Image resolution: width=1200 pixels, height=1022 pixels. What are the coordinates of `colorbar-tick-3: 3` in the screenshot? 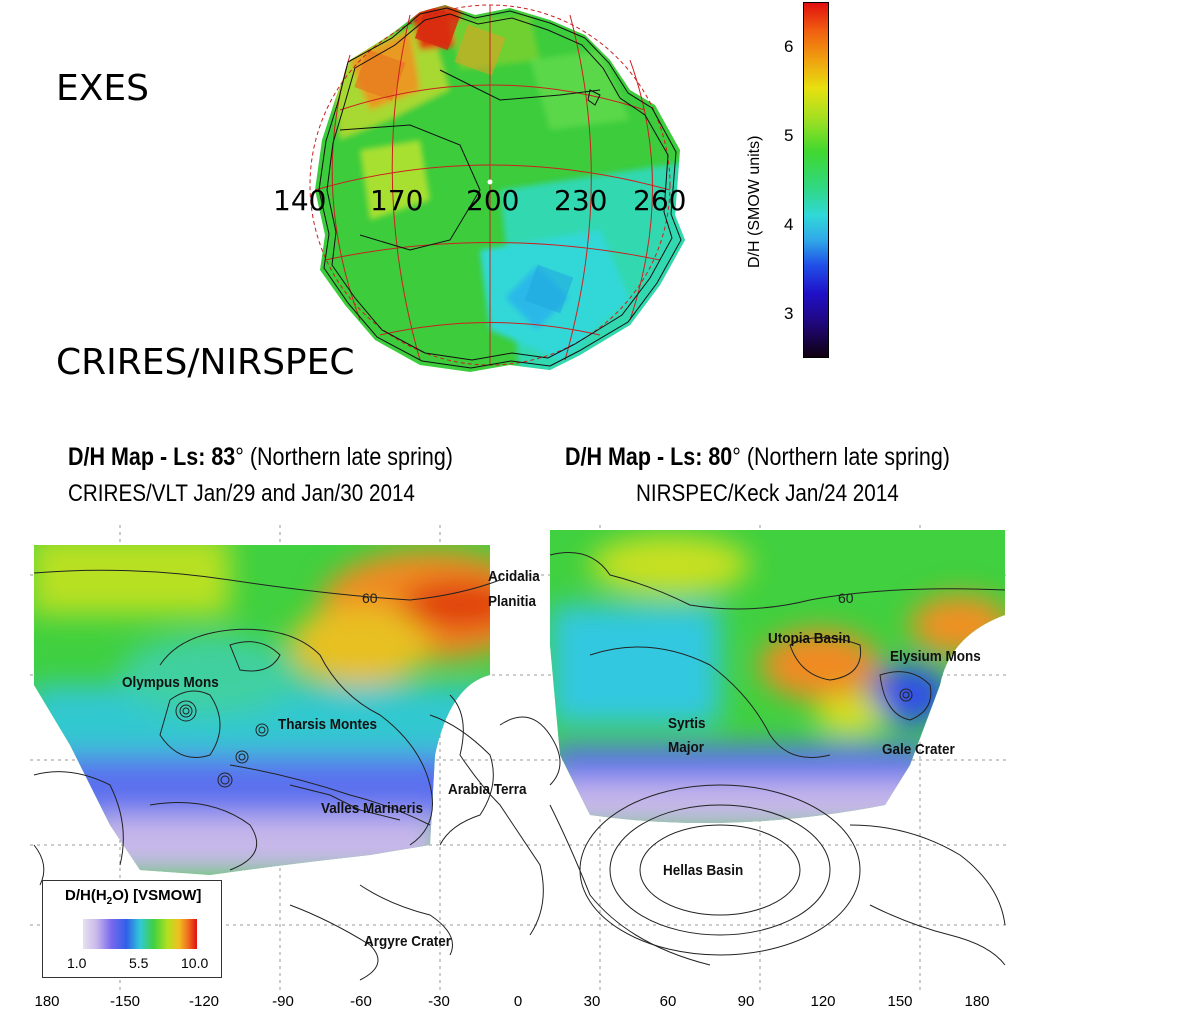 It's located at (789, 313).